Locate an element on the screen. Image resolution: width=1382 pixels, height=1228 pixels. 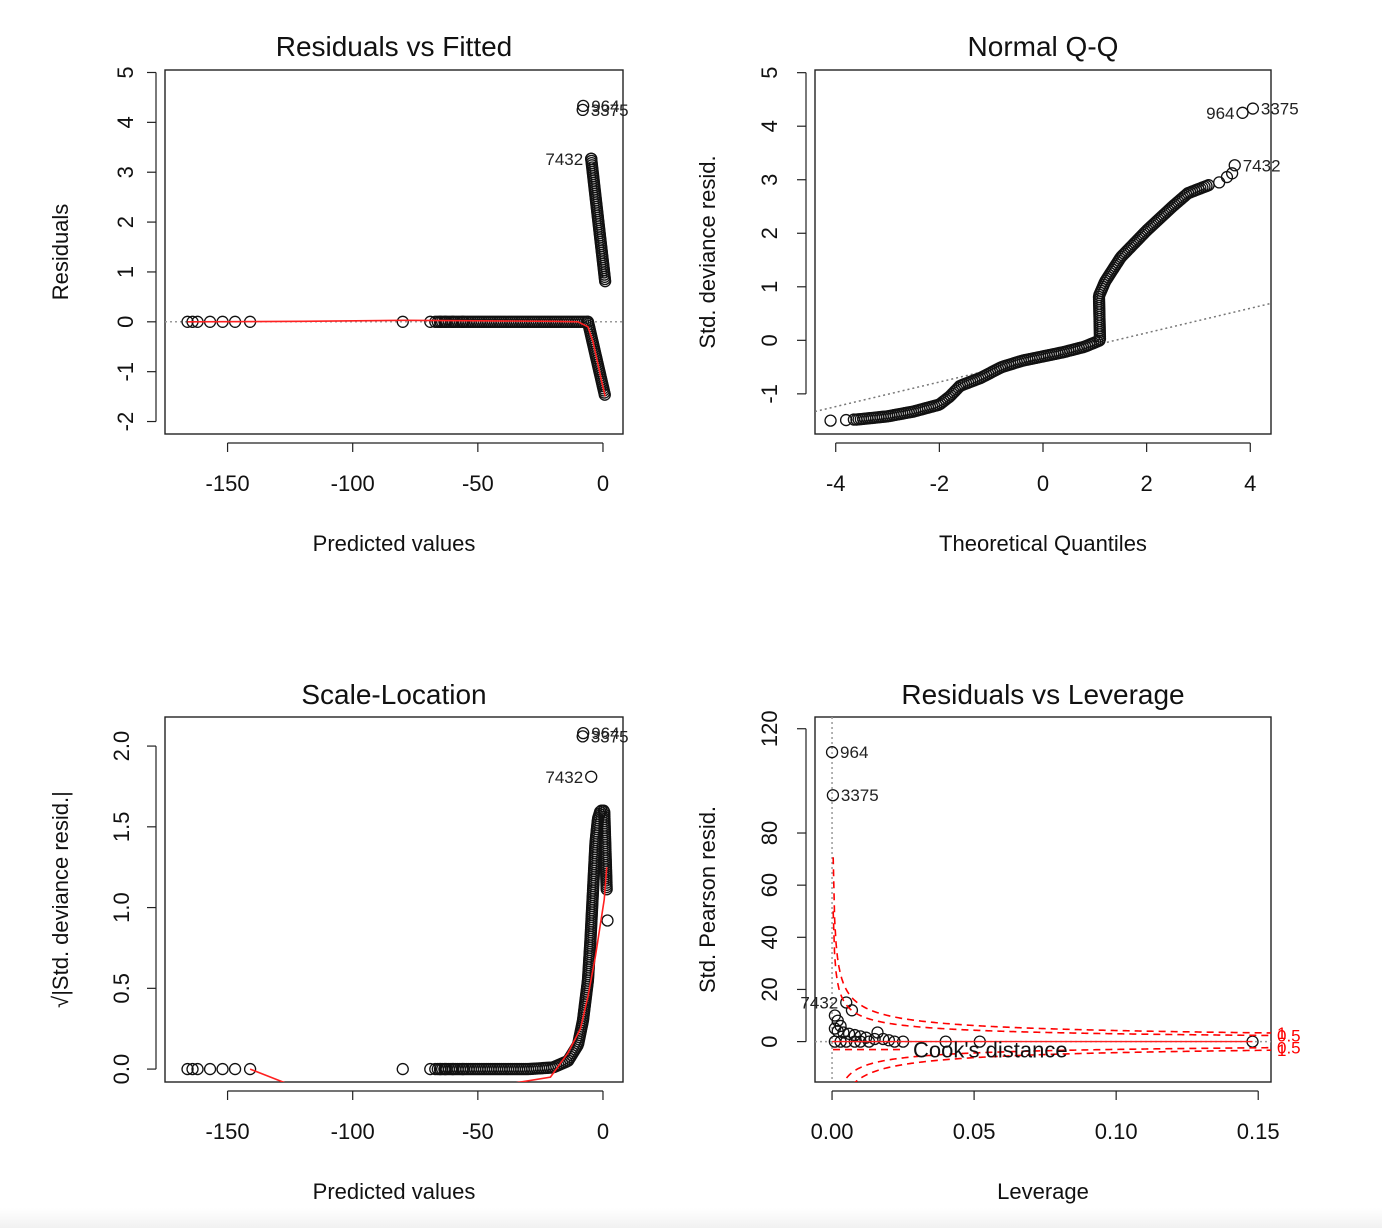
point-label: 3375 is located at coordinates (610, 736).